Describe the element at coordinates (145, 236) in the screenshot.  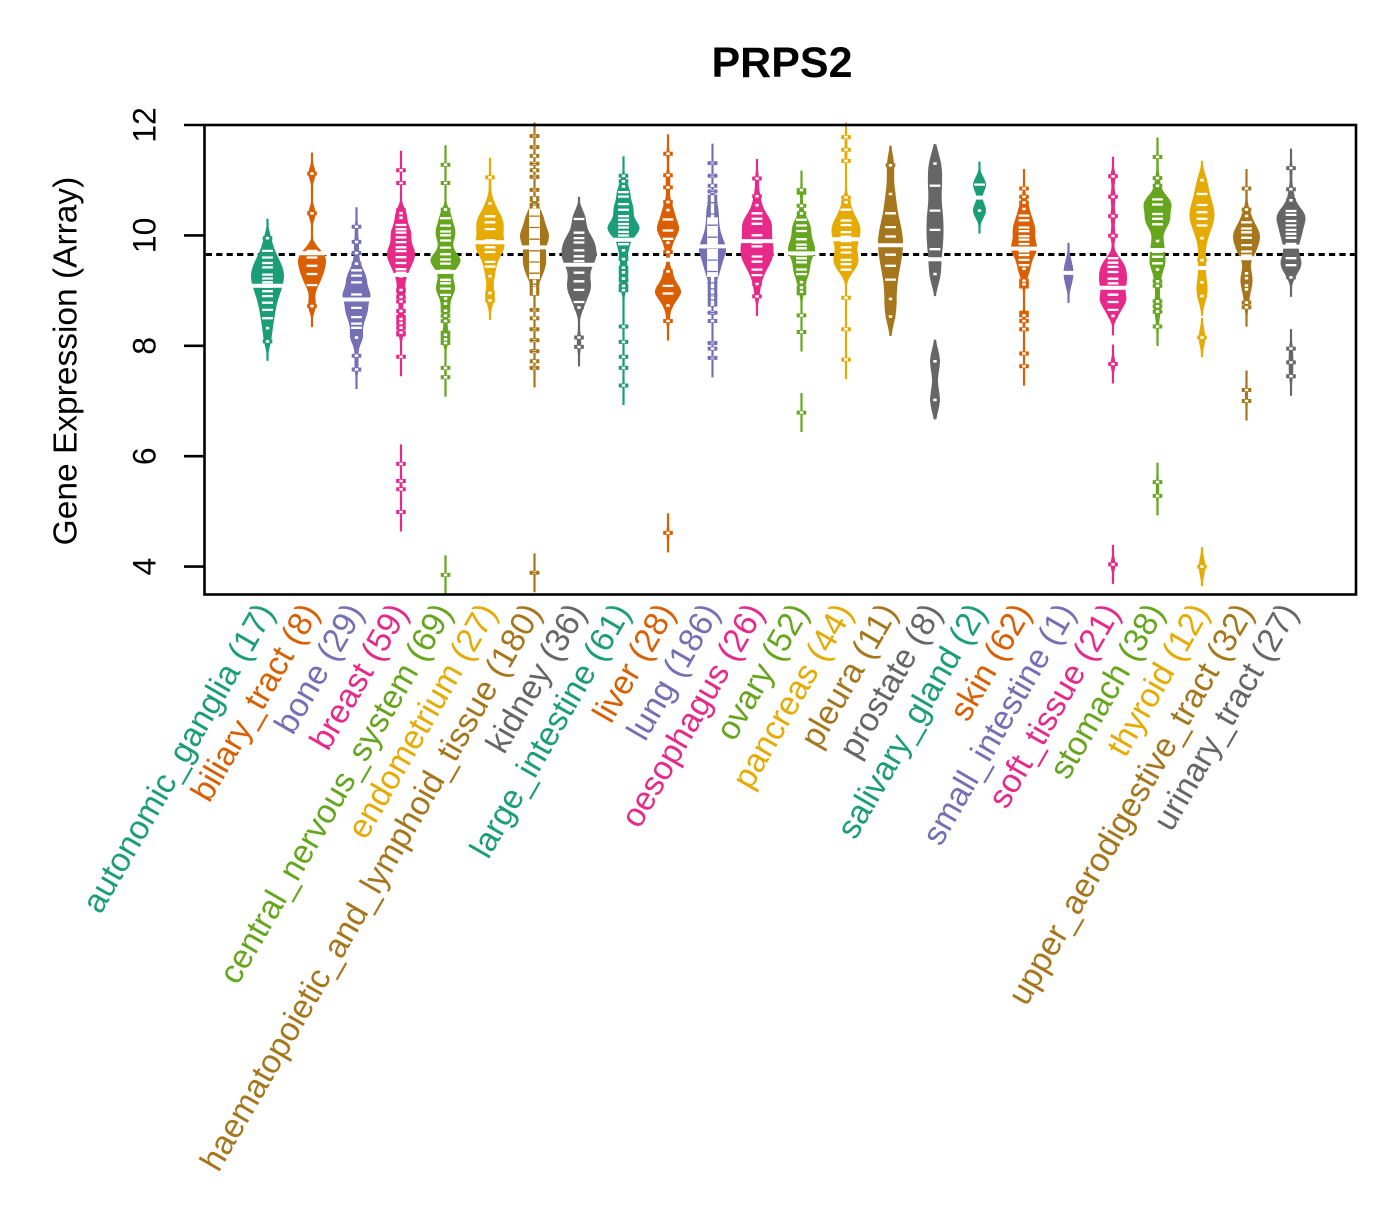
I see `svg-text: 10` at that location.